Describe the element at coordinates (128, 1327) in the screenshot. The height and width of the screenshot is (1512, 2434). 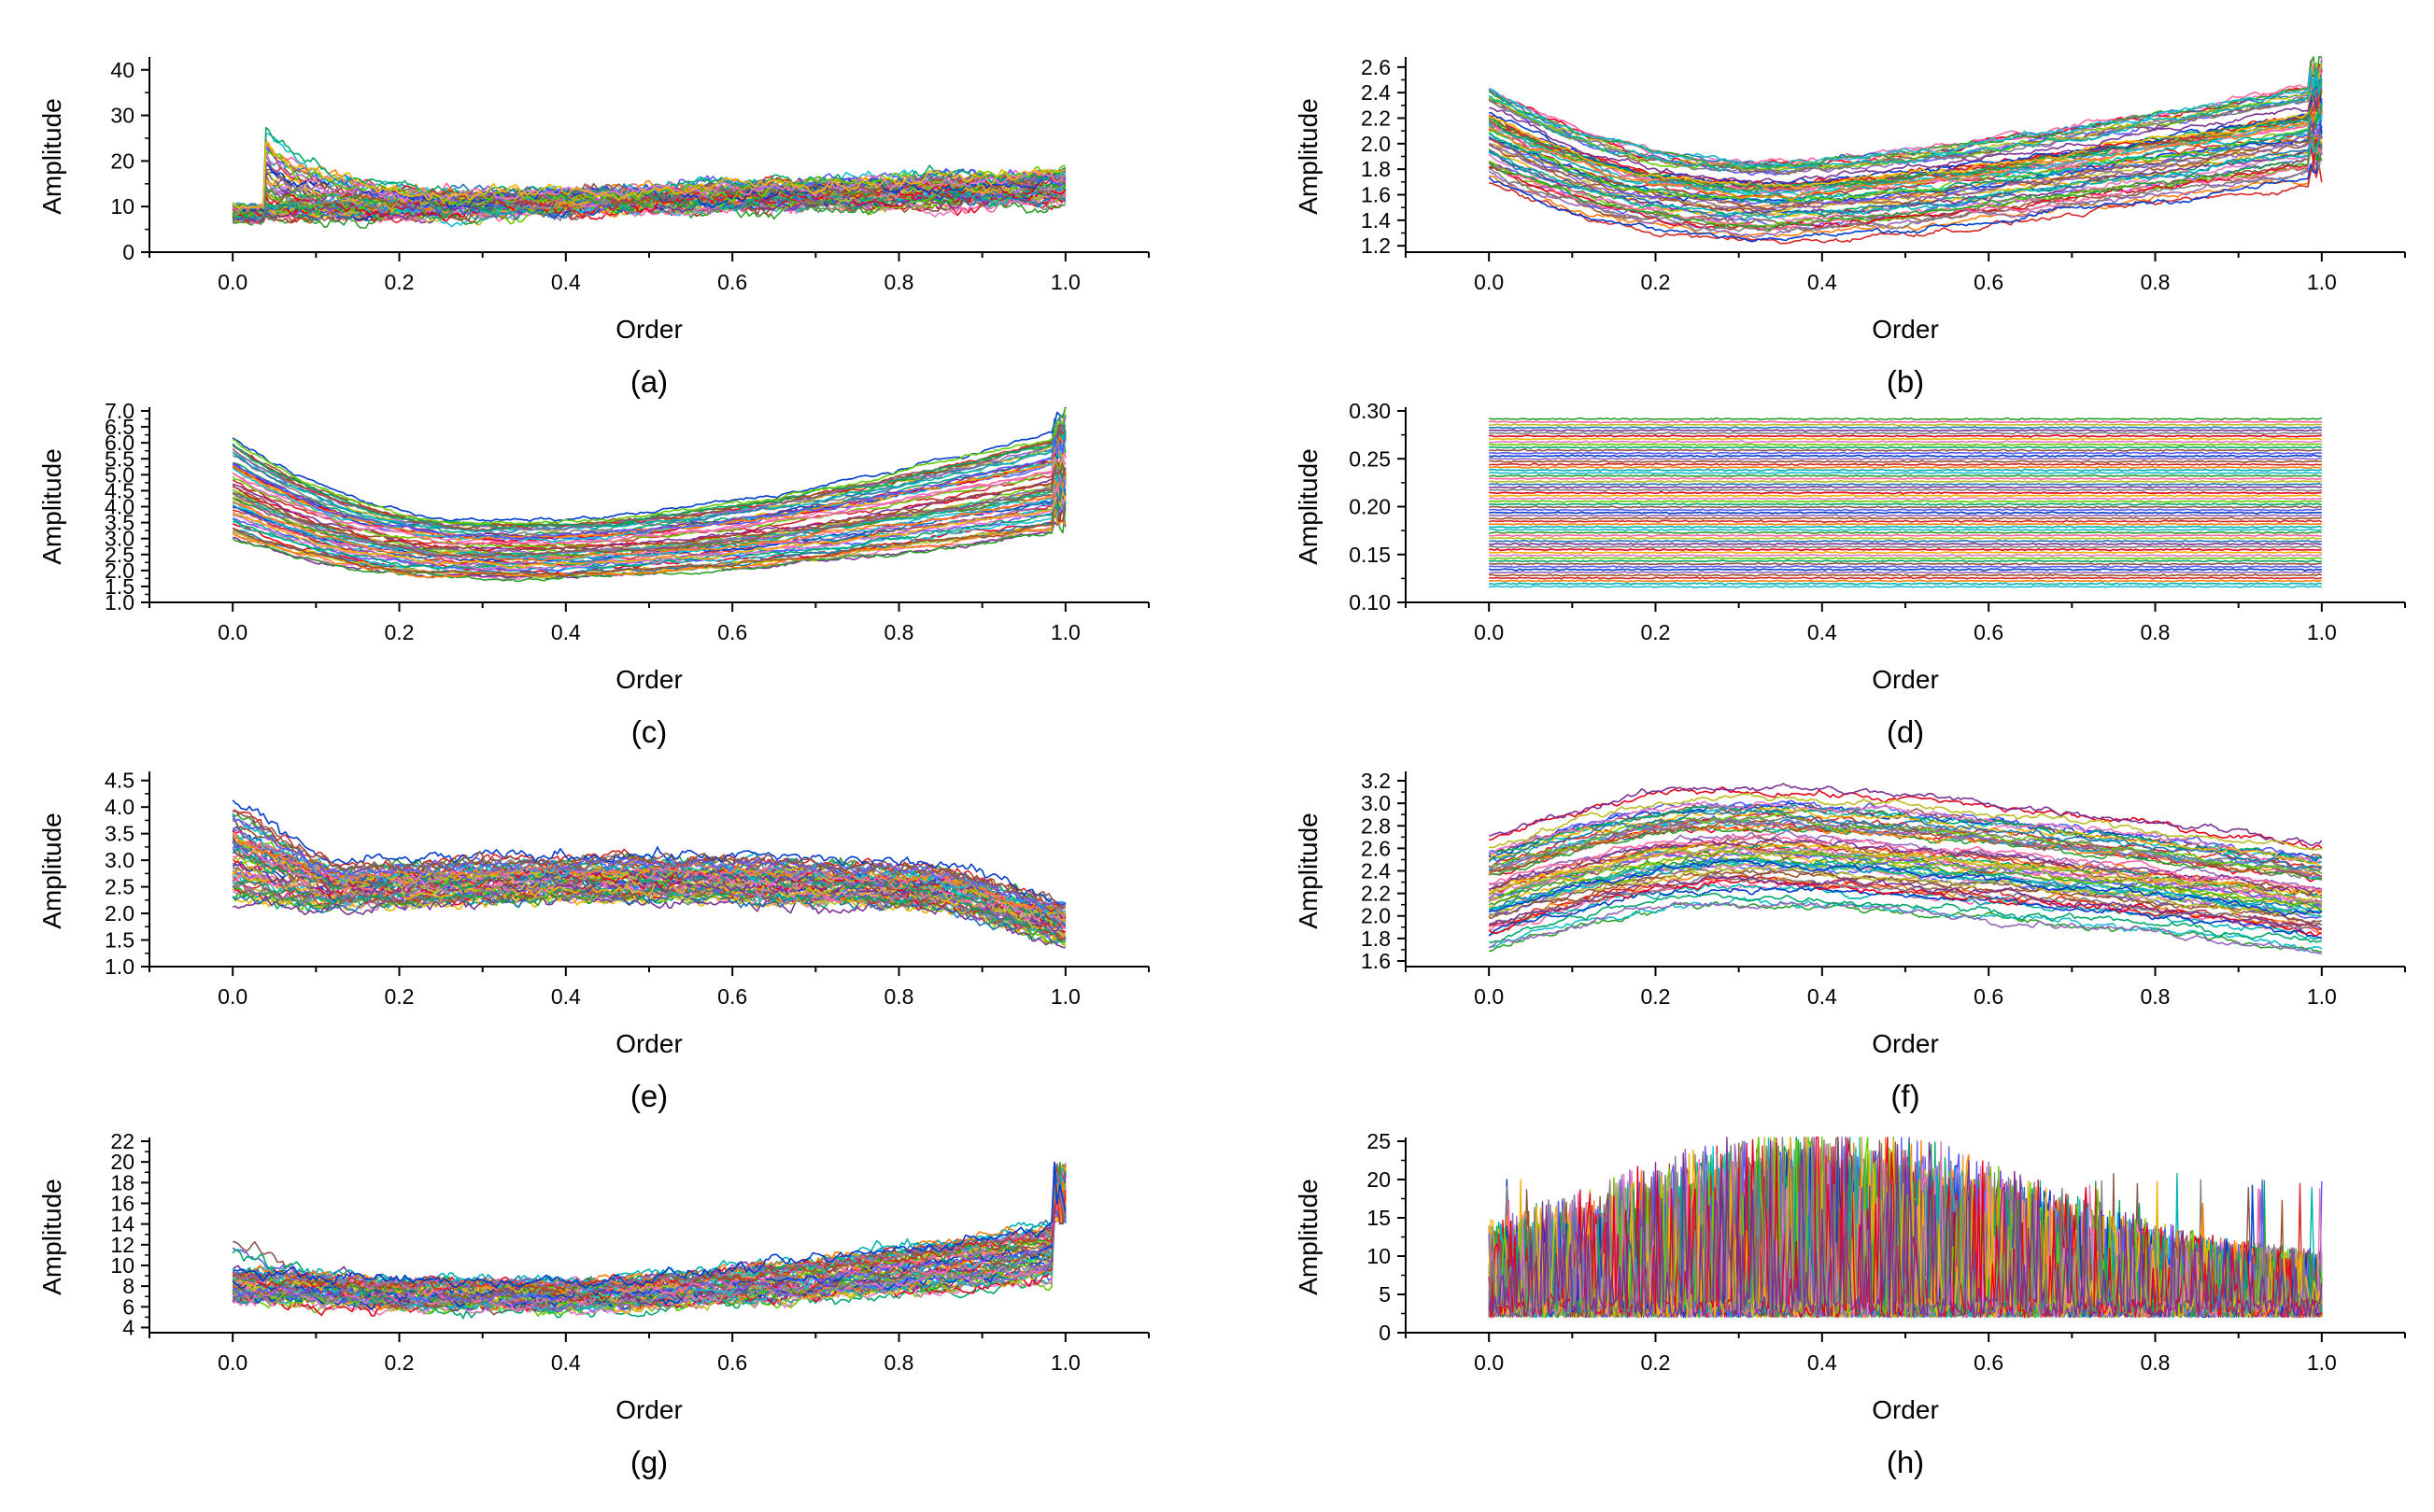
I see `y-tick-label: 4` at that location.